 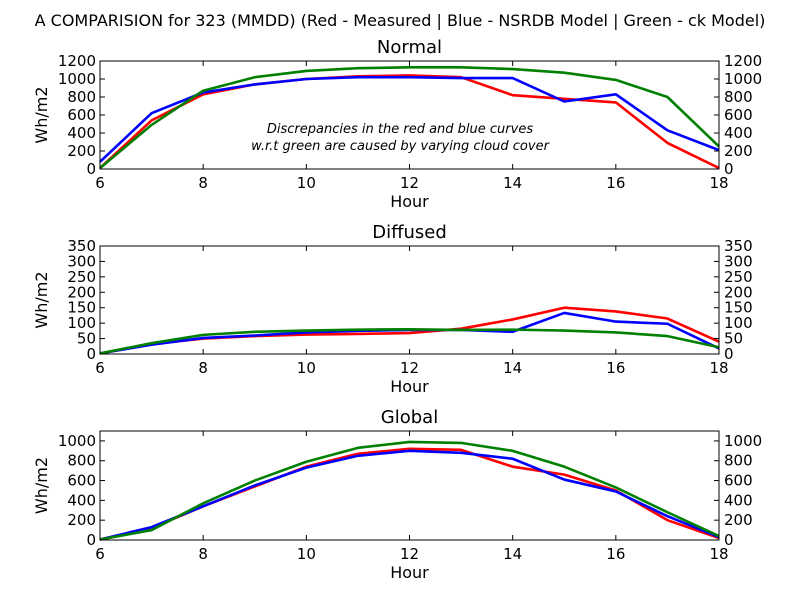 What do you see at coordinates (81, 277) in the screenshot?
I see `y-tick-label-left: 250` at bounding box center [81, 277].